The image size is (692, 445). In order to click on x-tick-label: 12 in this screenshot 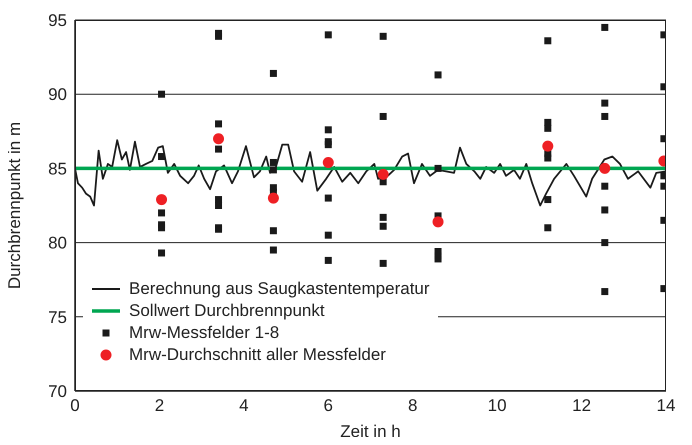, I will do `click(582, 406)`.